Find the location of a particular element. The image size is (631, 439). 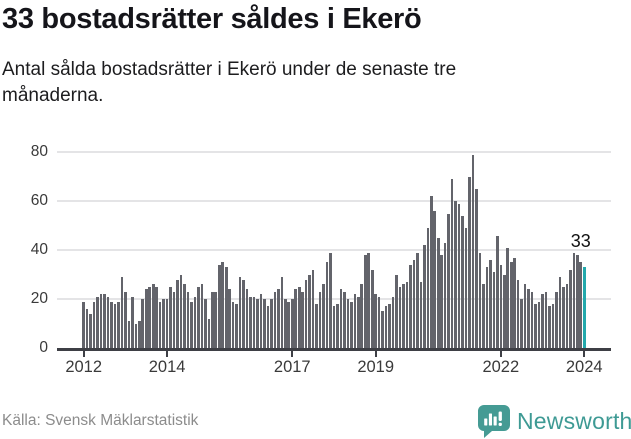

highlight-bar is located at coordinates (584, 307).